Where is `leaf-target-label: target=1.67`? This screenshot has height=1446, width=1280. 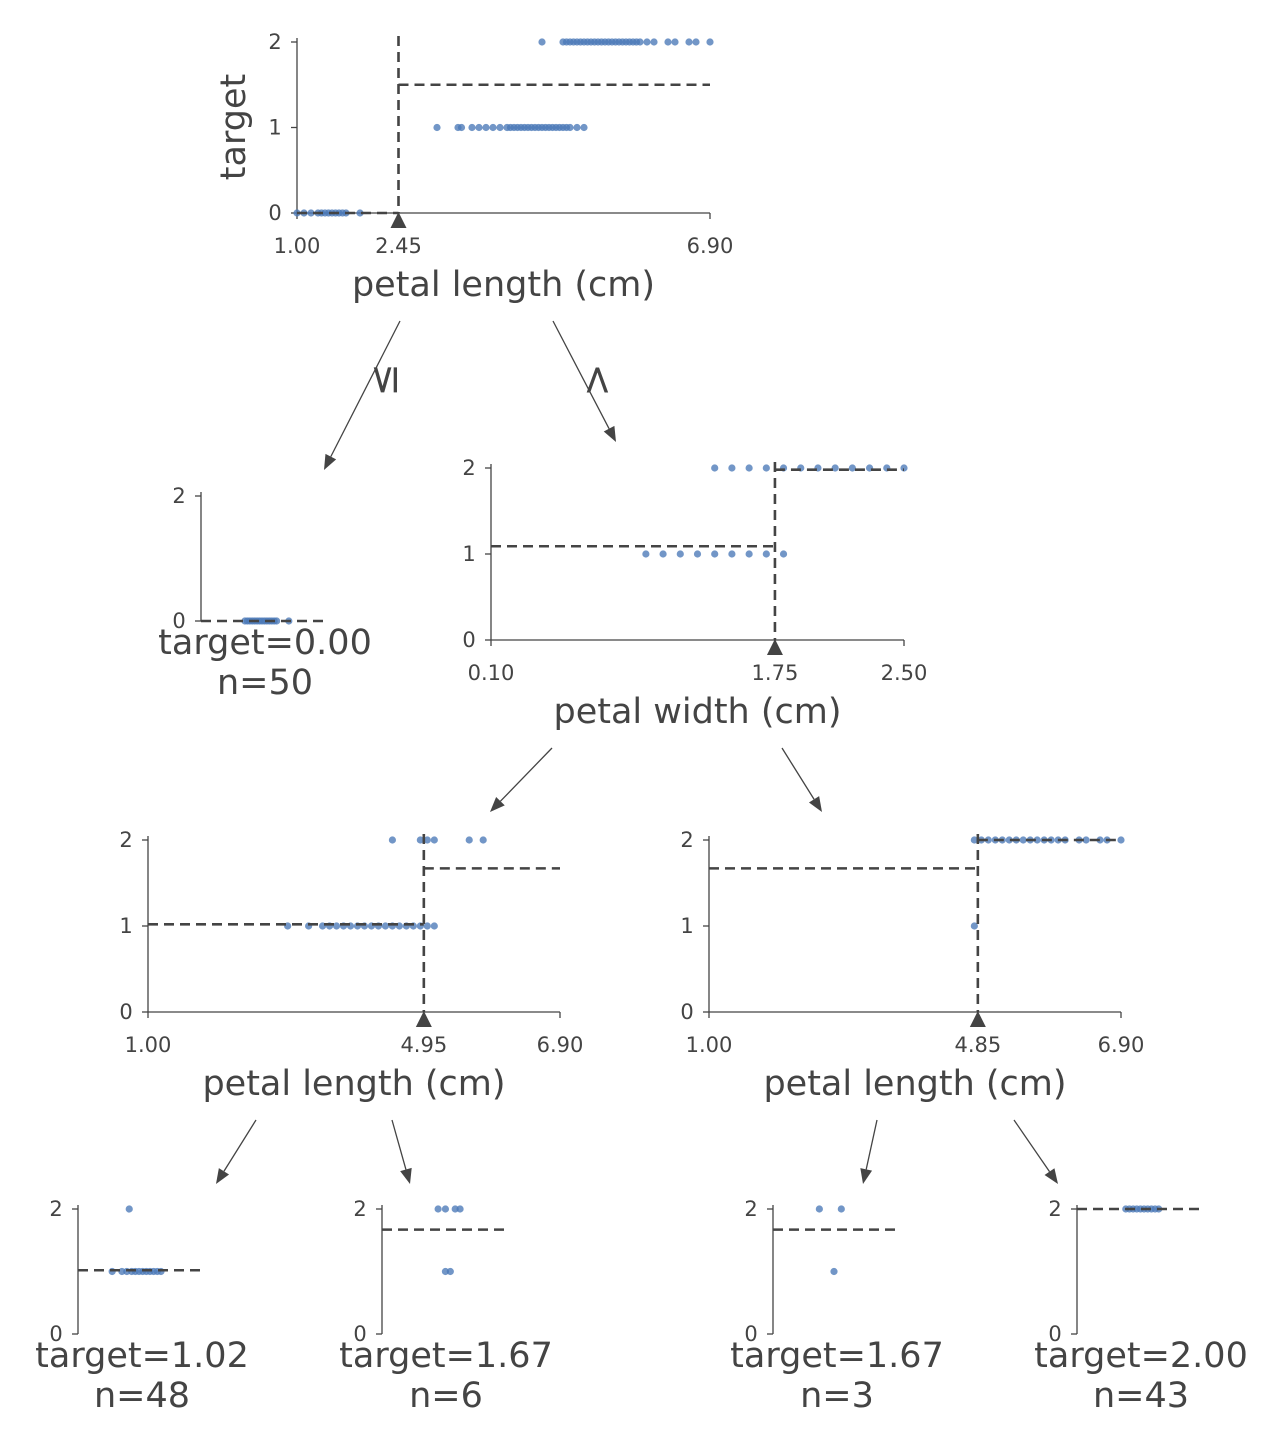
leaf-target-label: target=1.67 is located at coordinates (446, 1356).